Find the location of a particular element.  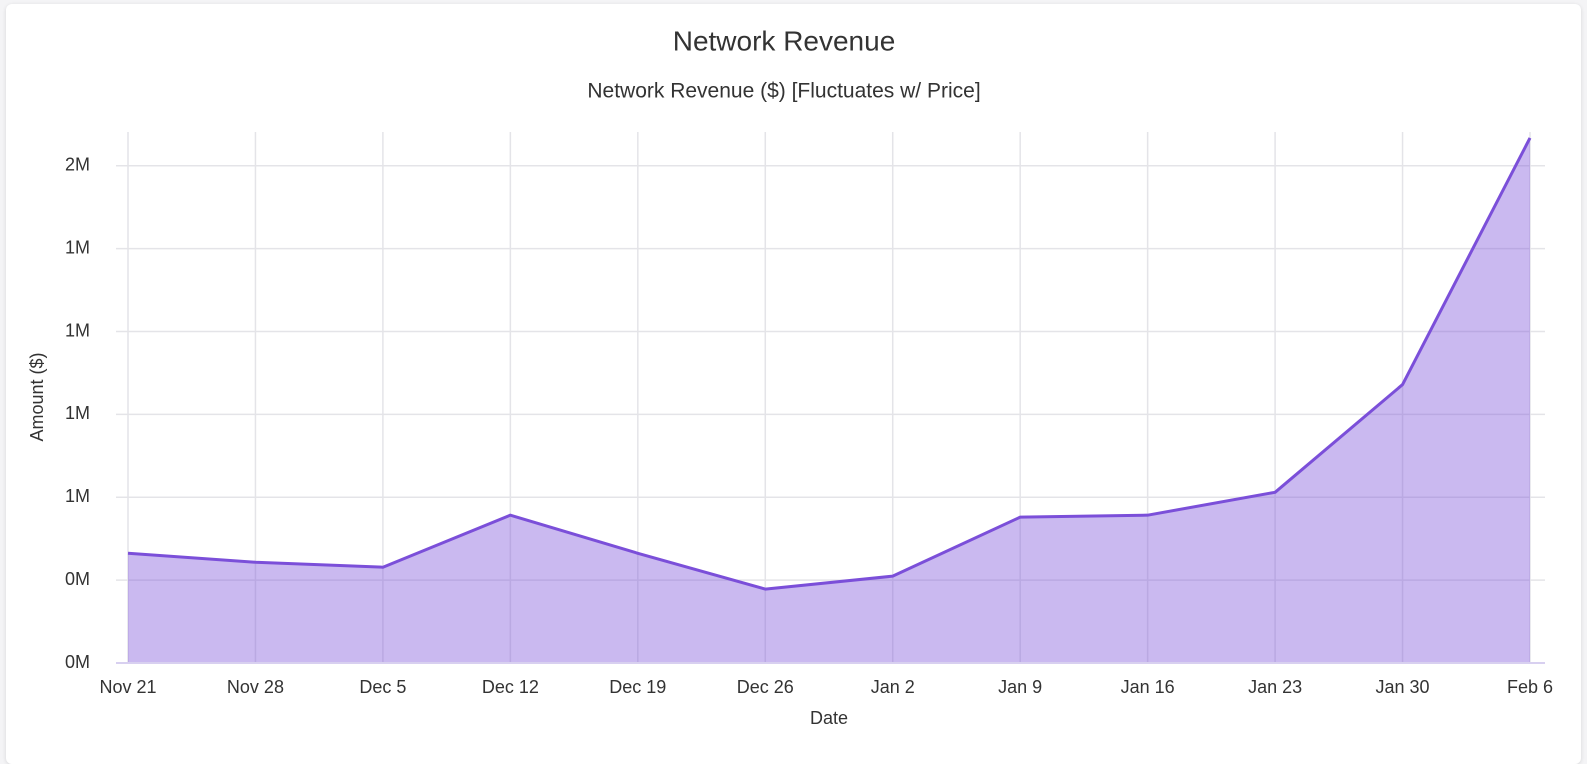

x-tick-label: Nov 21 is located at coordinates (127, 687).